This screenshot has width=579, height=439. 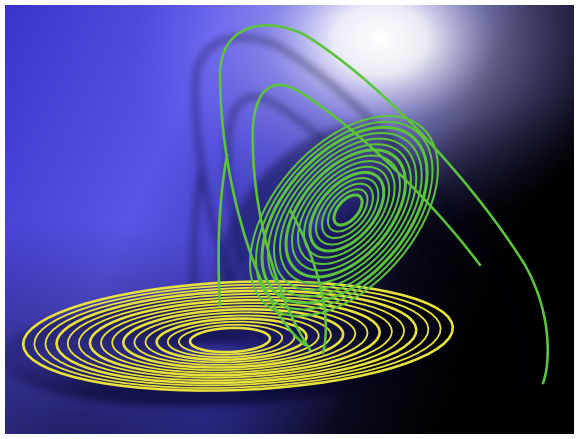 I want to click on green-loop-shadow, so click(x=317, y=221).